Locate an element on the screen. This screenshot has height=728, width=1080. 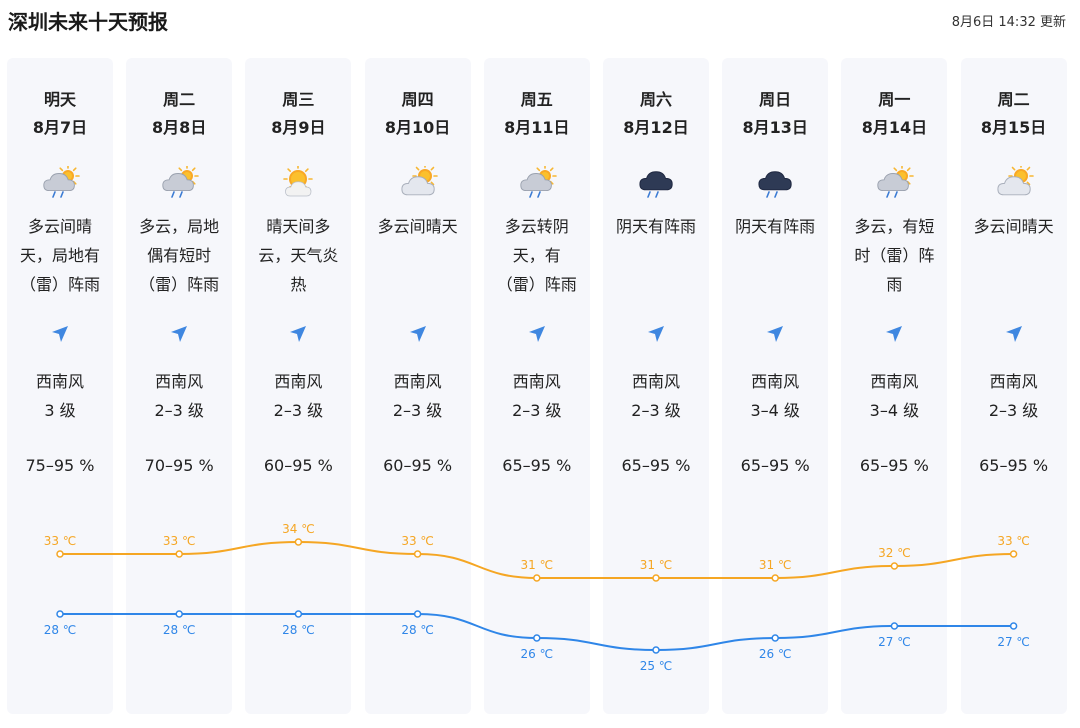
weather-description-line: 偶有短时 is located at coordinates (179, 255).